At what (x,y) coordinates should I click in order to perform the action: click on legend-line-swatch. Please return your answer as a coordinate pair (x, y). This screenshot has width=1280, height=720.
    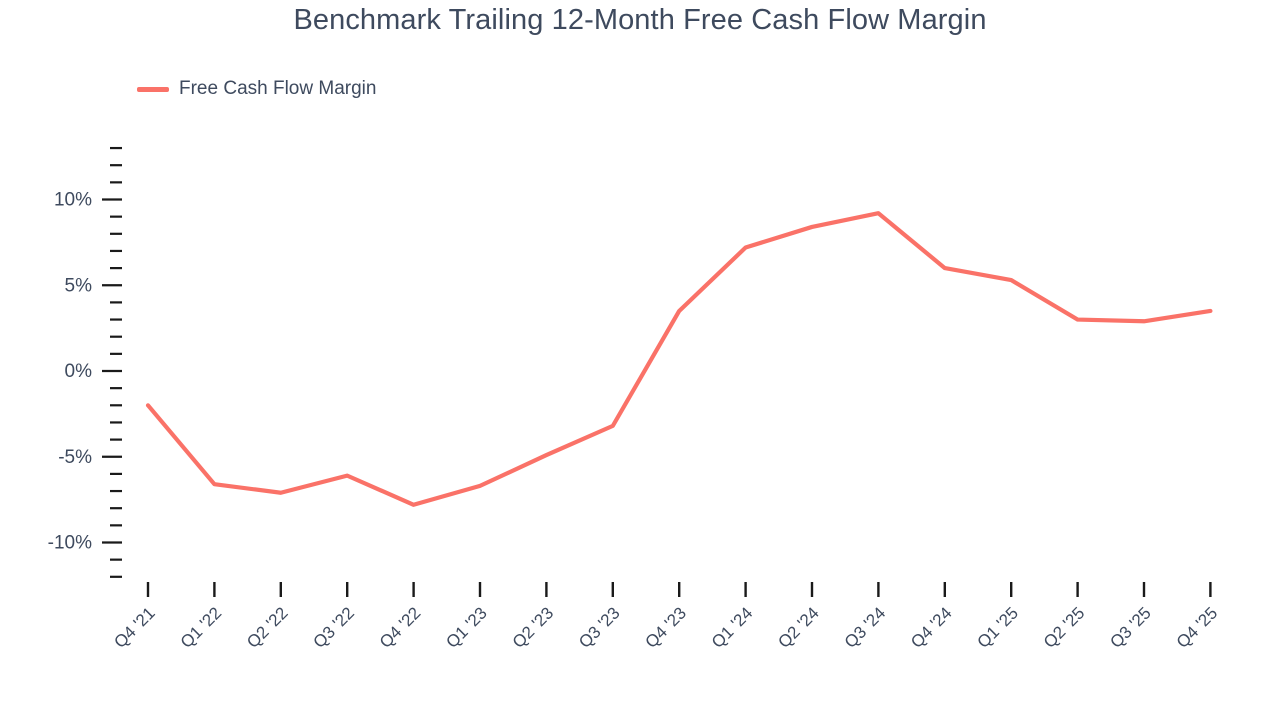
    Looking at the image, I should click on (153, 89).